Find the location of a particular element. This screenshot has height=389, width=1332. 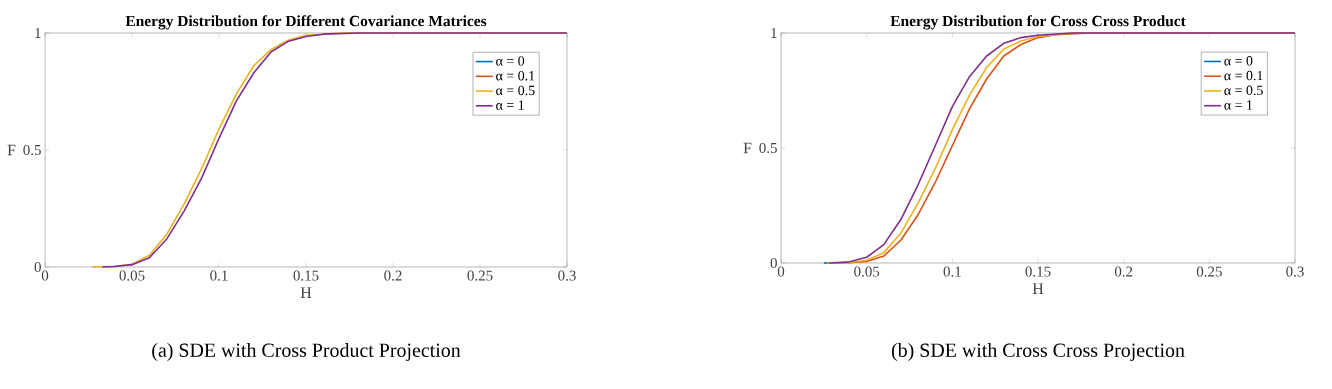

text: (a) SDE with Cross Product Projection is located at coordinates (306, 352).